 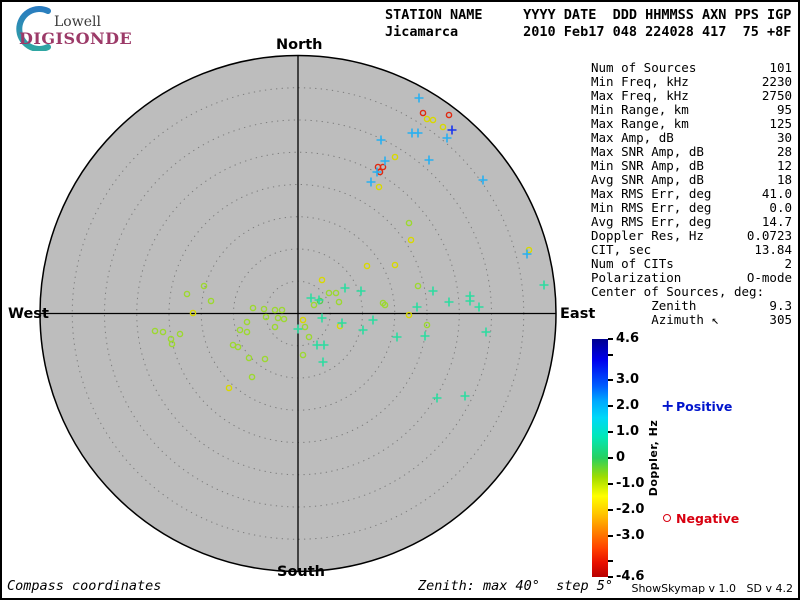 What do you see at coordinates (84, 586) in the screenshot?
I see `footer-coordinates-note: Compass coordinates` at bounding box center [84, 586].